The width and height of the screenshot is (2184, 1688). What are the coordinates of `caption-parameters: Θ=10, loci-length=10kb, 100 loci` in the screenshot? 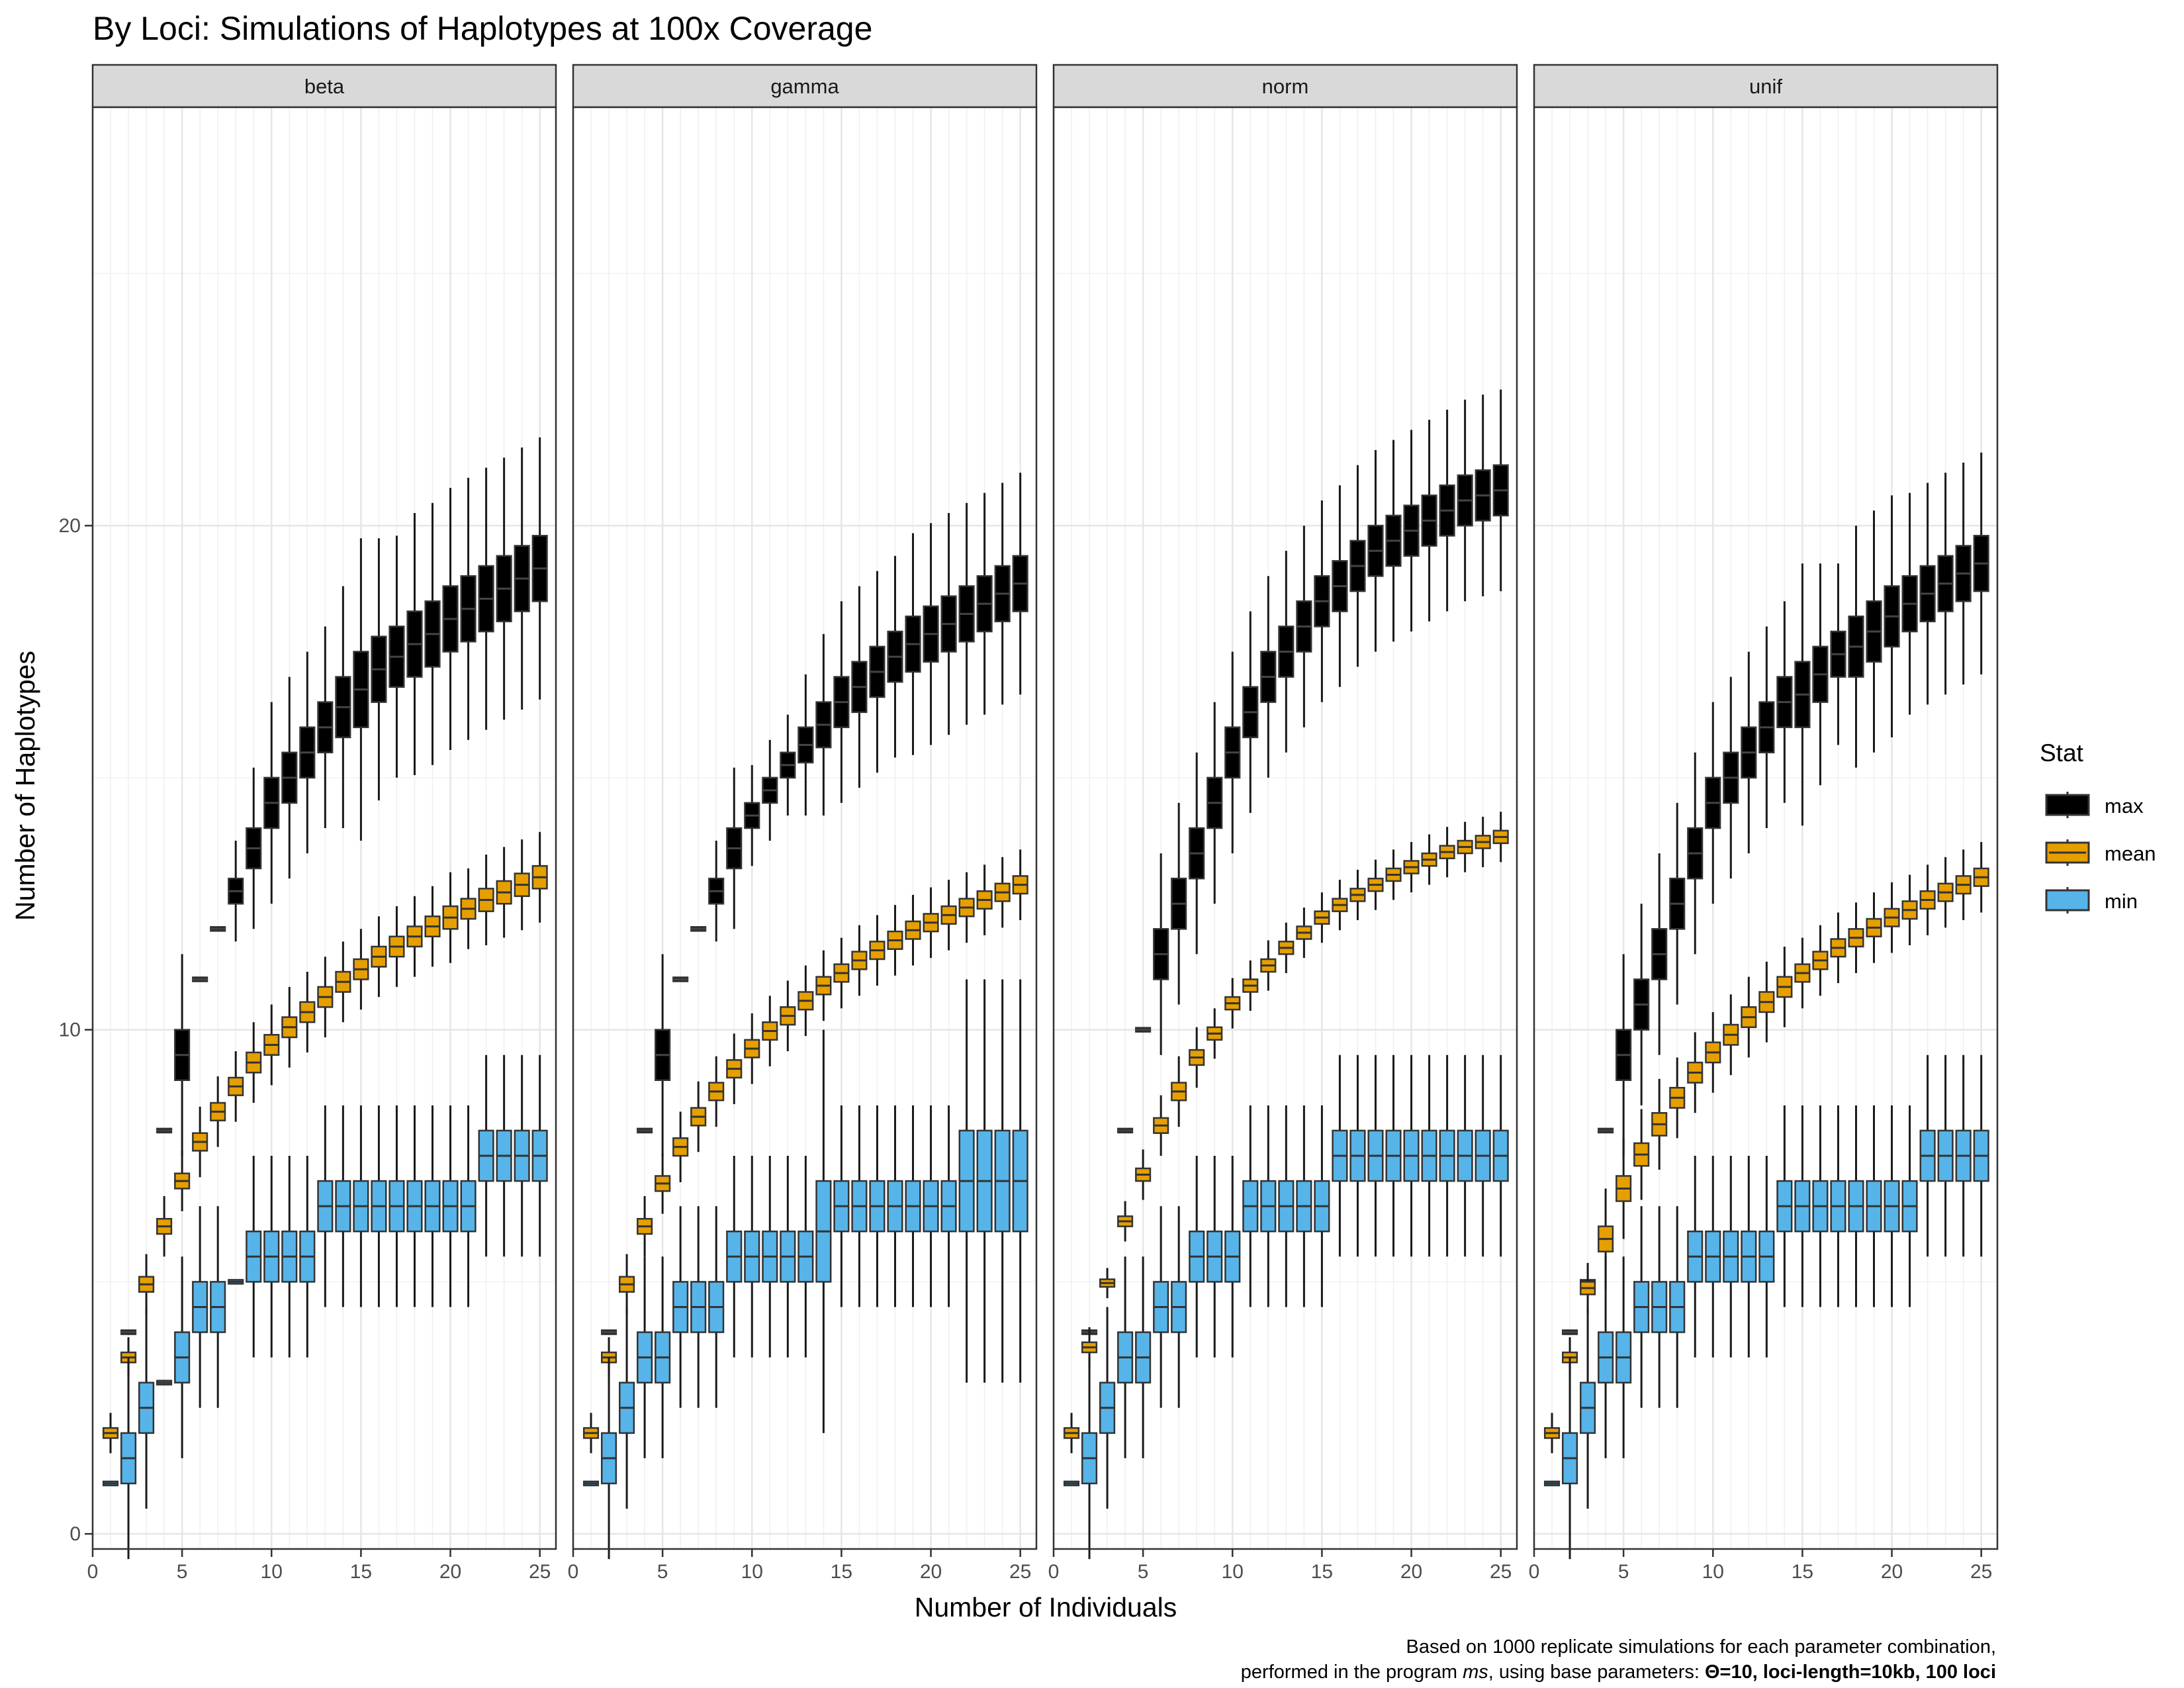 It's located at (1851, 1672).